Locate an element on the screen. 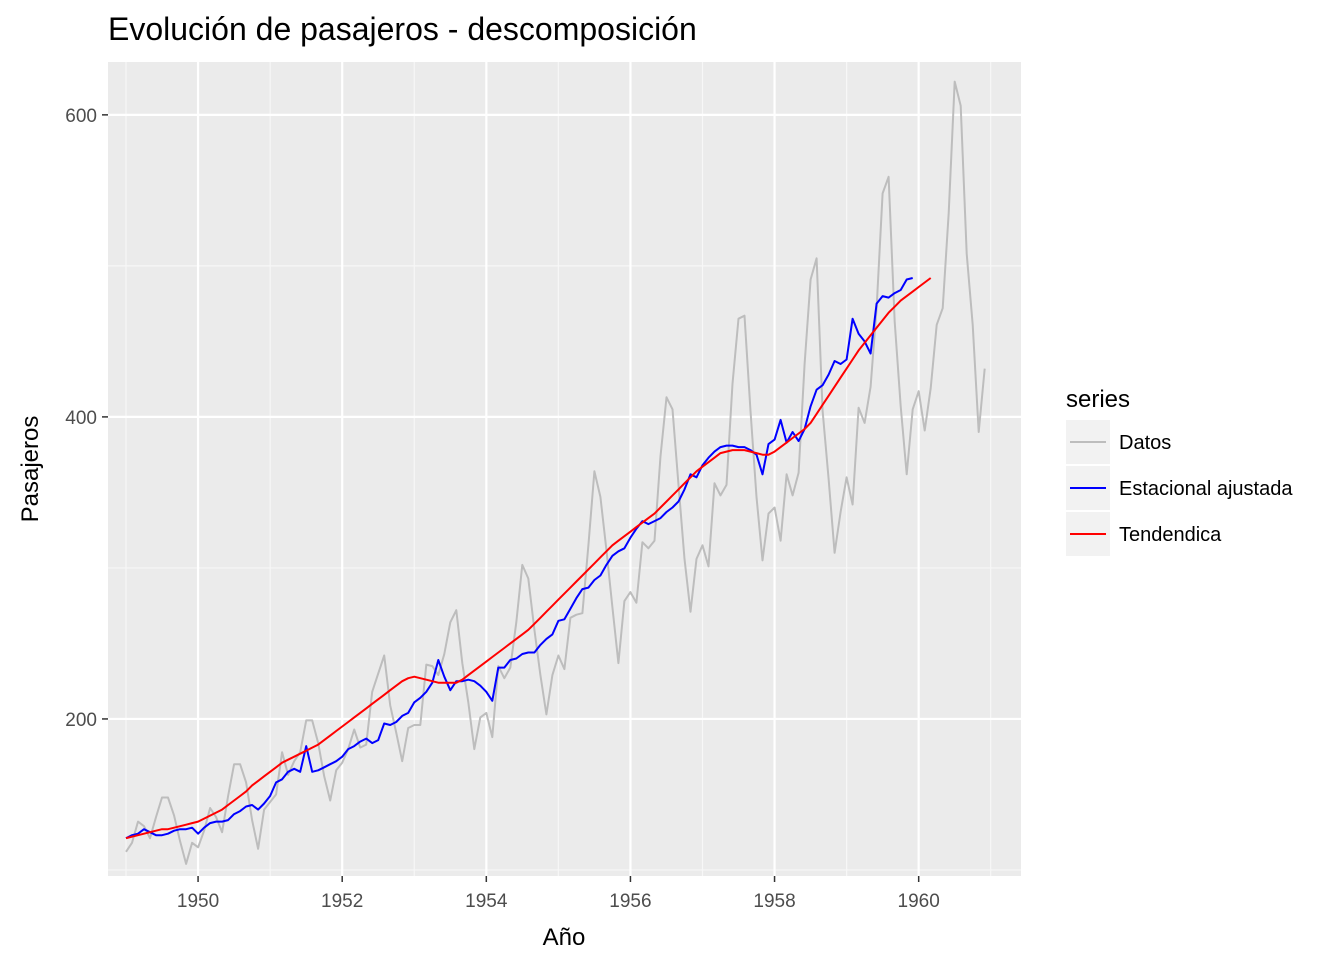 Image resolution: width=1344 pixels, height=960 pixels. y-axis: 200 400 600 is located at coordinates (86, 418).